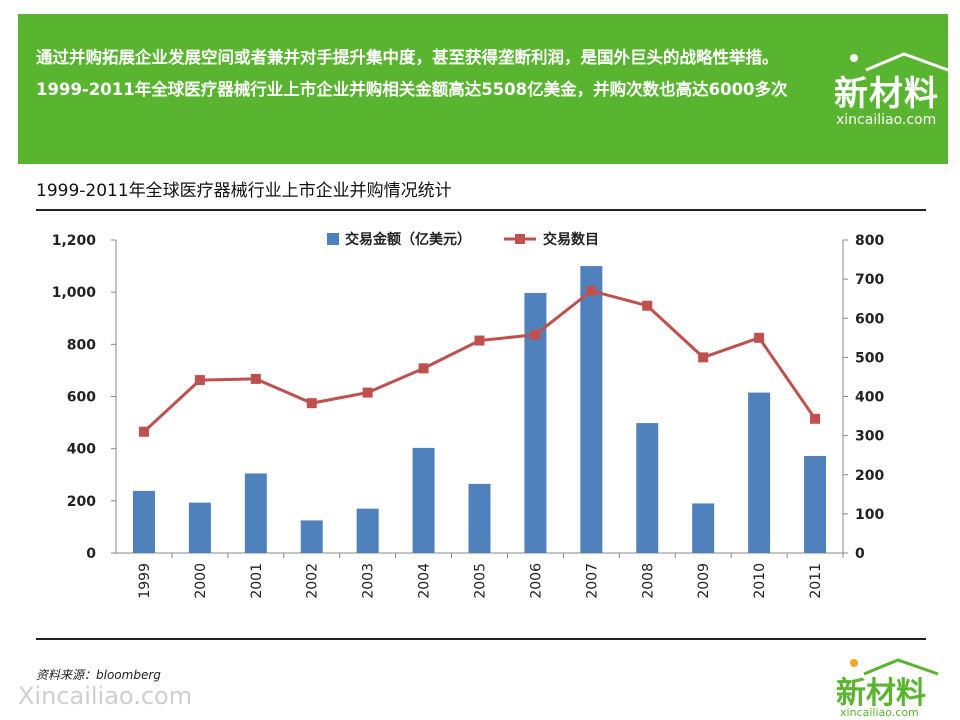 The image size is (960, 720). What do you see at coordinates (425, 581) in the screenshot?
I see `x-tick-label: 2004` at bounding box center [425, 581].